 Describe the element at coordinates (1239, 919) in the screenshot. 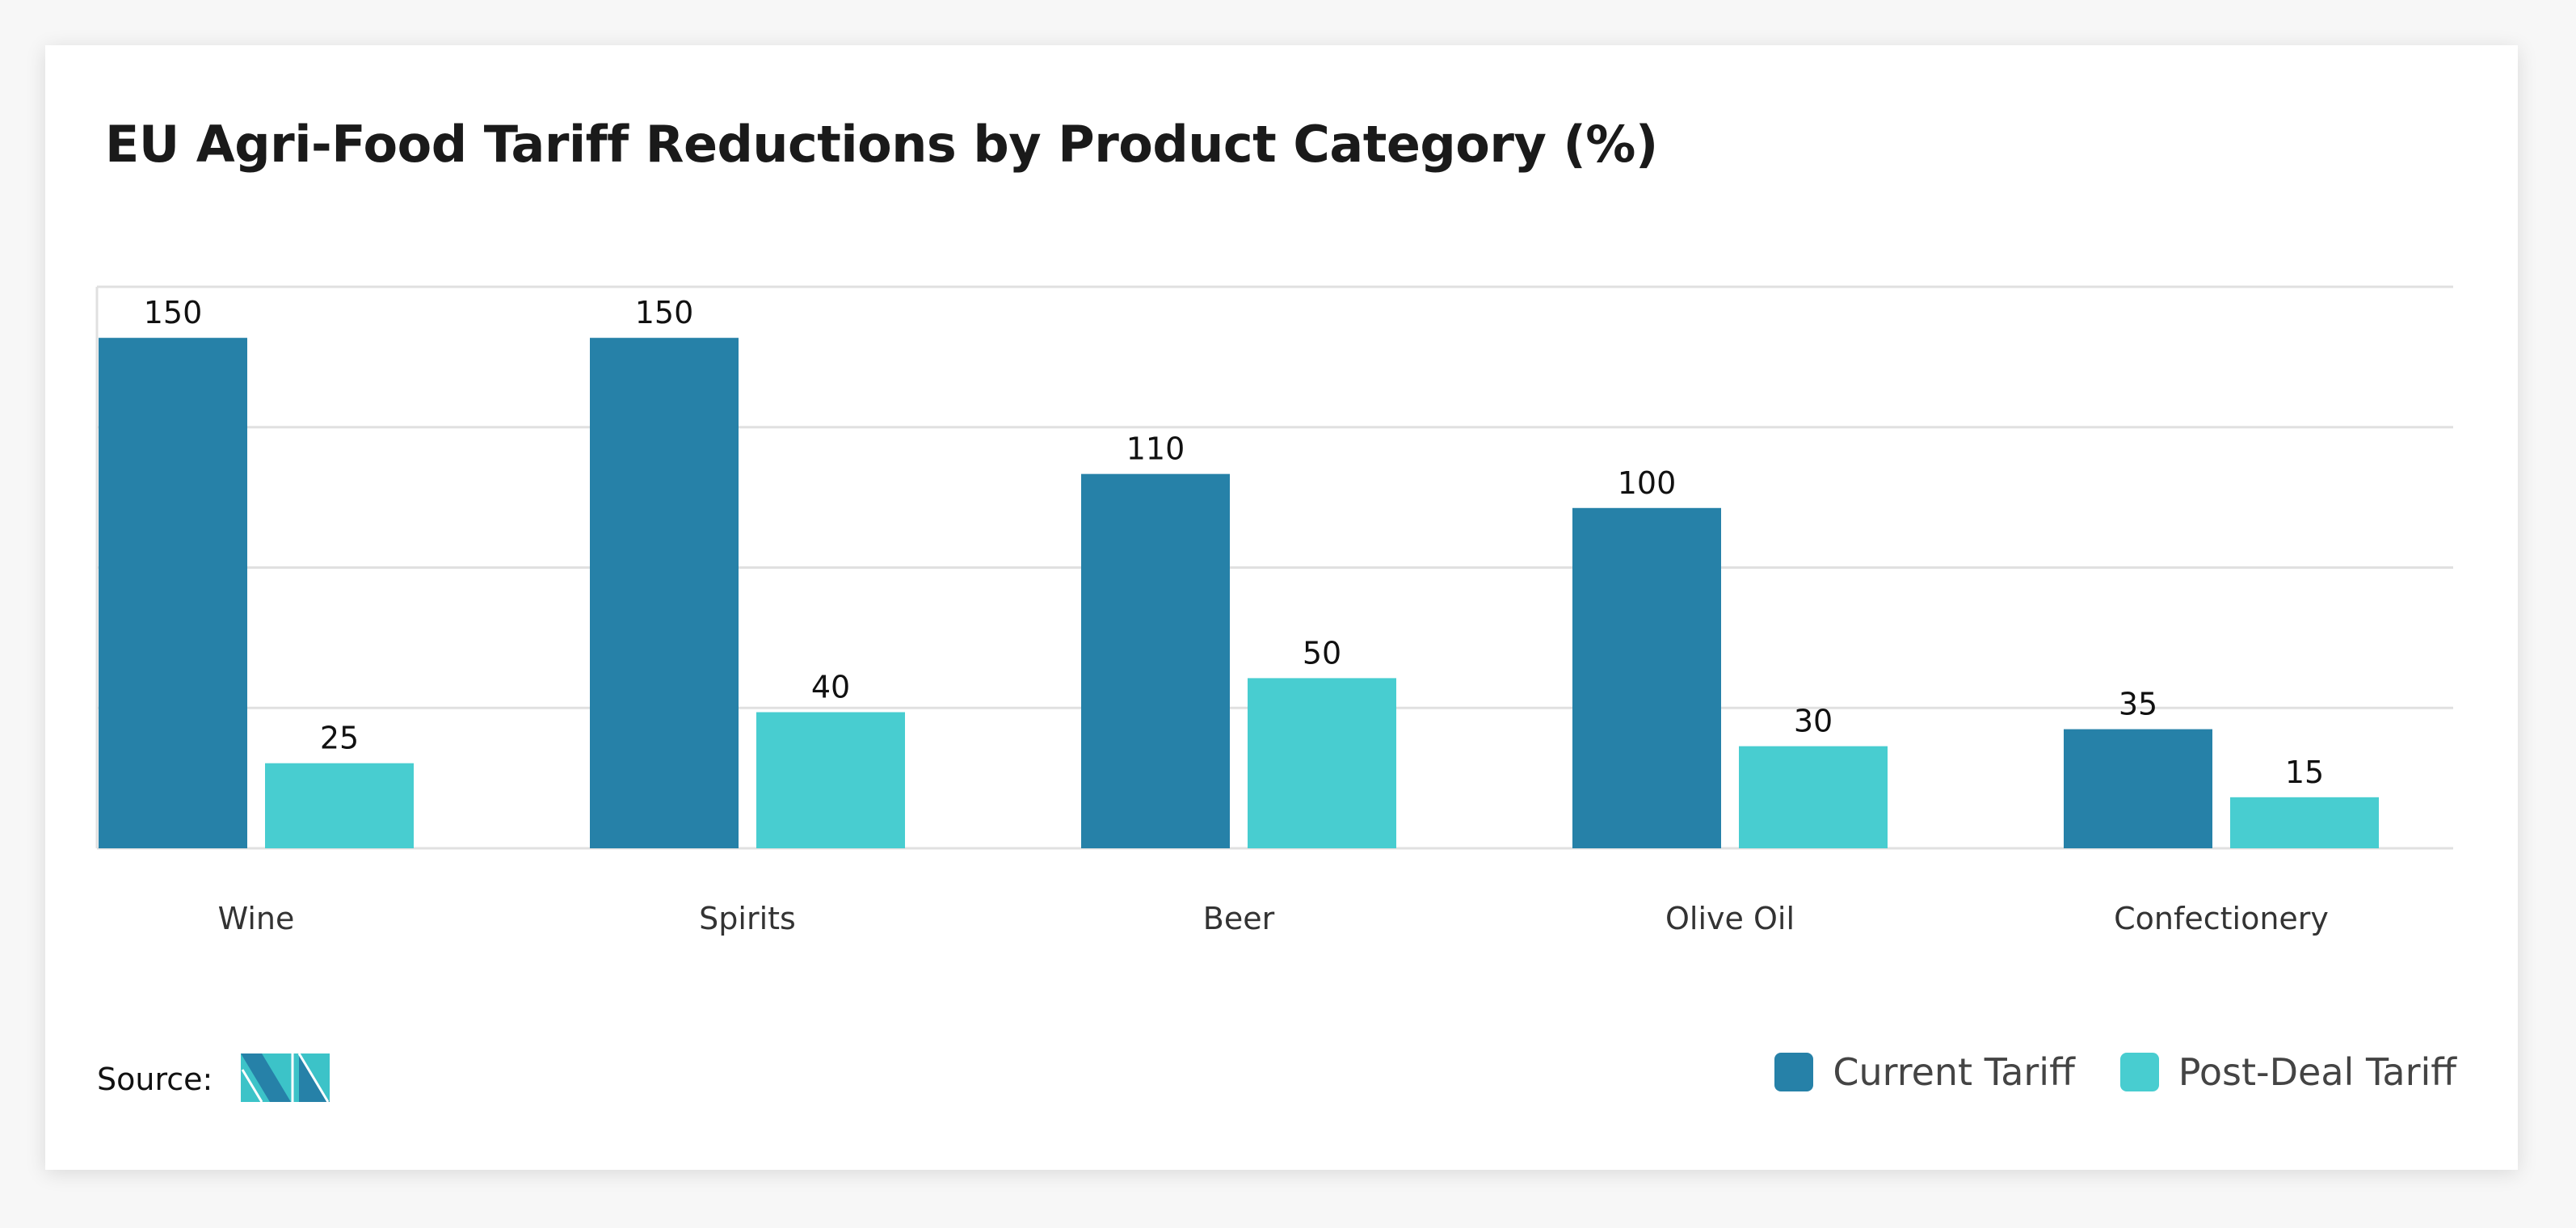

I see `x-tick-label: Beer` at that location.